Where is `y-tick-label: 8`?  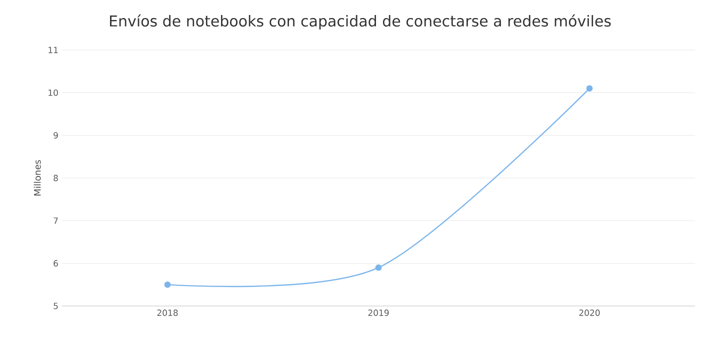
y-tick-label: 8 is located at coordinates (56, 178).